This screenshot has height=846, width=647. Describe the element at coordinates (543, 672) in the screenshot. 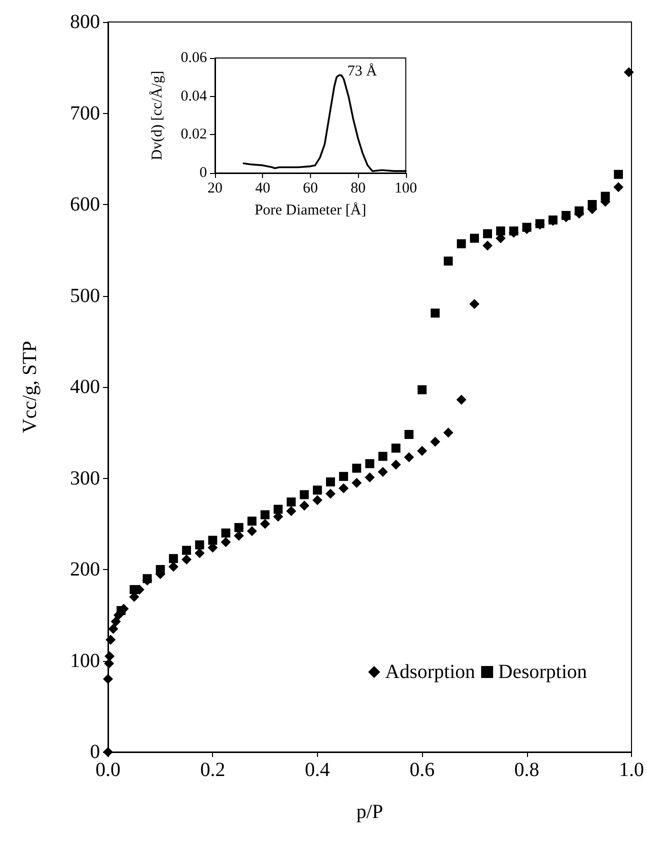

I see `legend-label: Desorption` at that location.